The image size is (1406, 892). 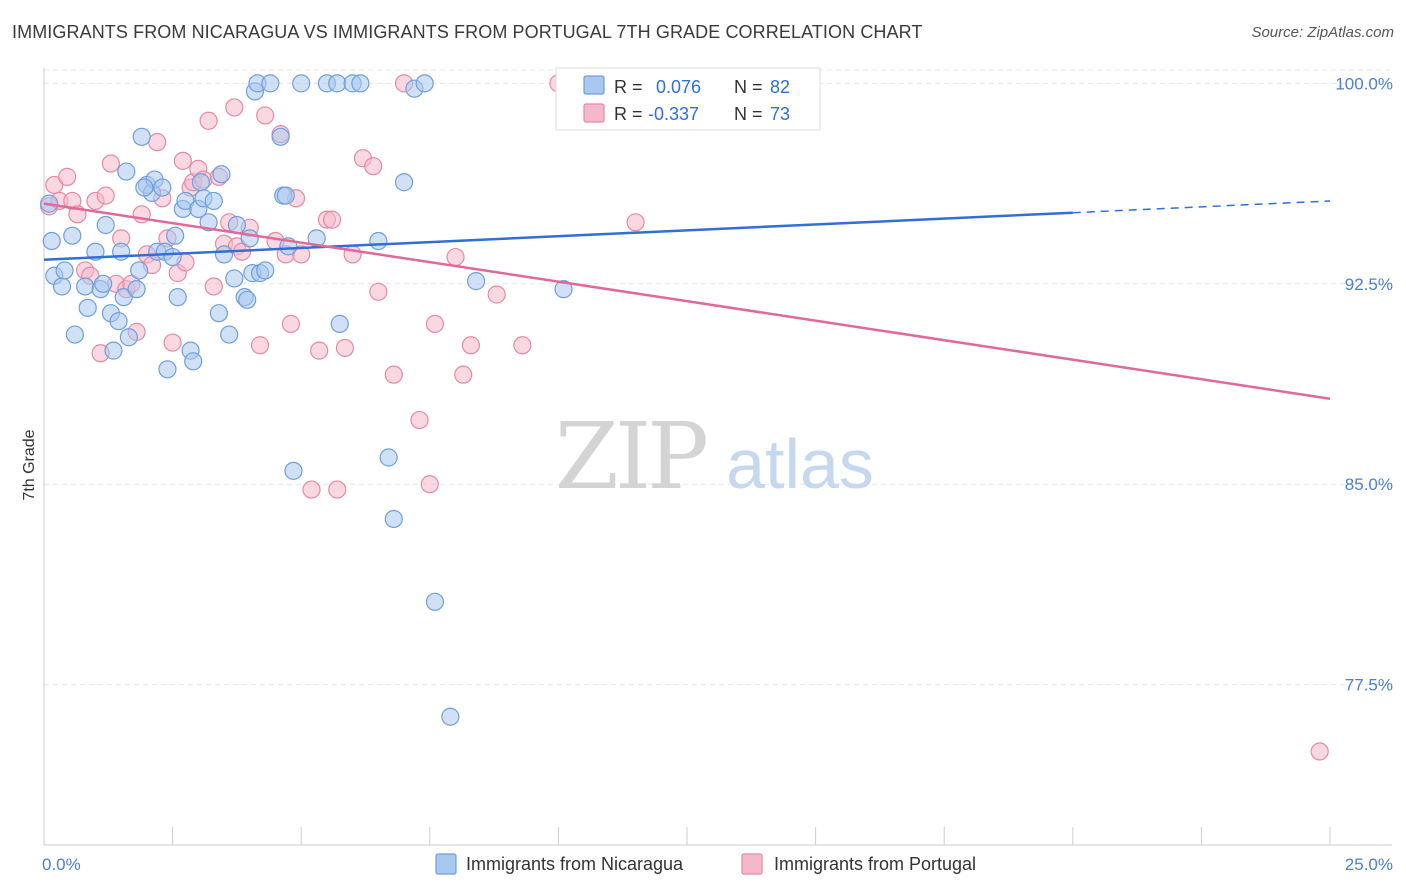 What do you see at coordinates (594, 85) in the screenshot?
I see `legend-swatch-nicaragua` at bounding box center [594, 85].